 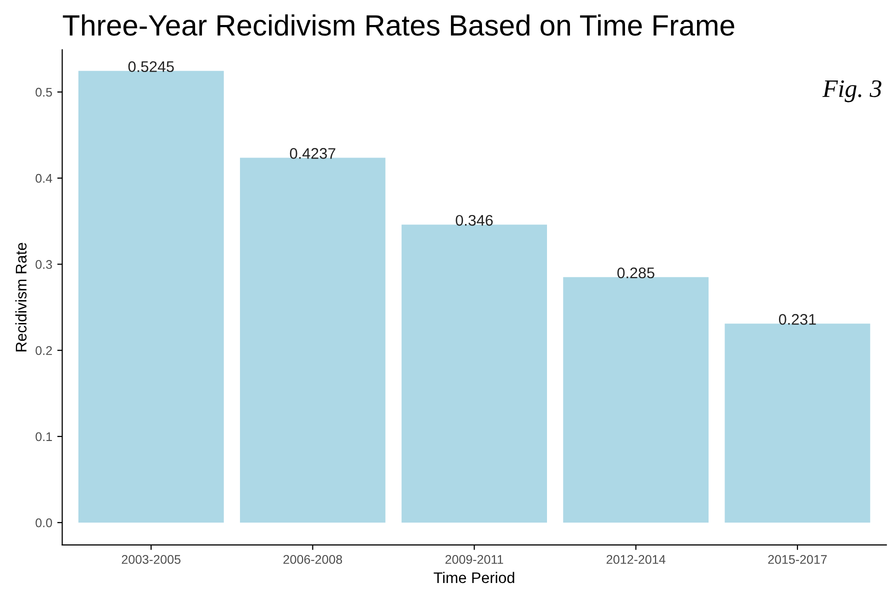 What do you see at coordinates (852, 91) in the screenshot?
I see `annotation: Fig. 3` at bounding box center [852, 91].